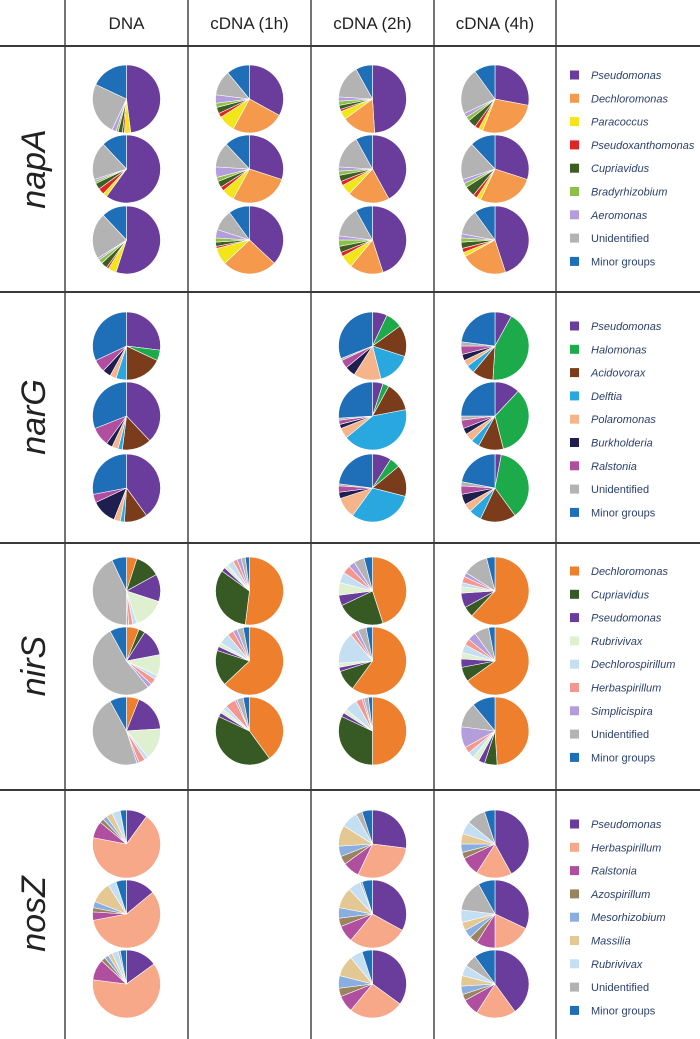  What do you see at coordinates (574, 711) in the screenshot?
I see `legend-swatch-simplicispira` at bounding box center [574, 711].